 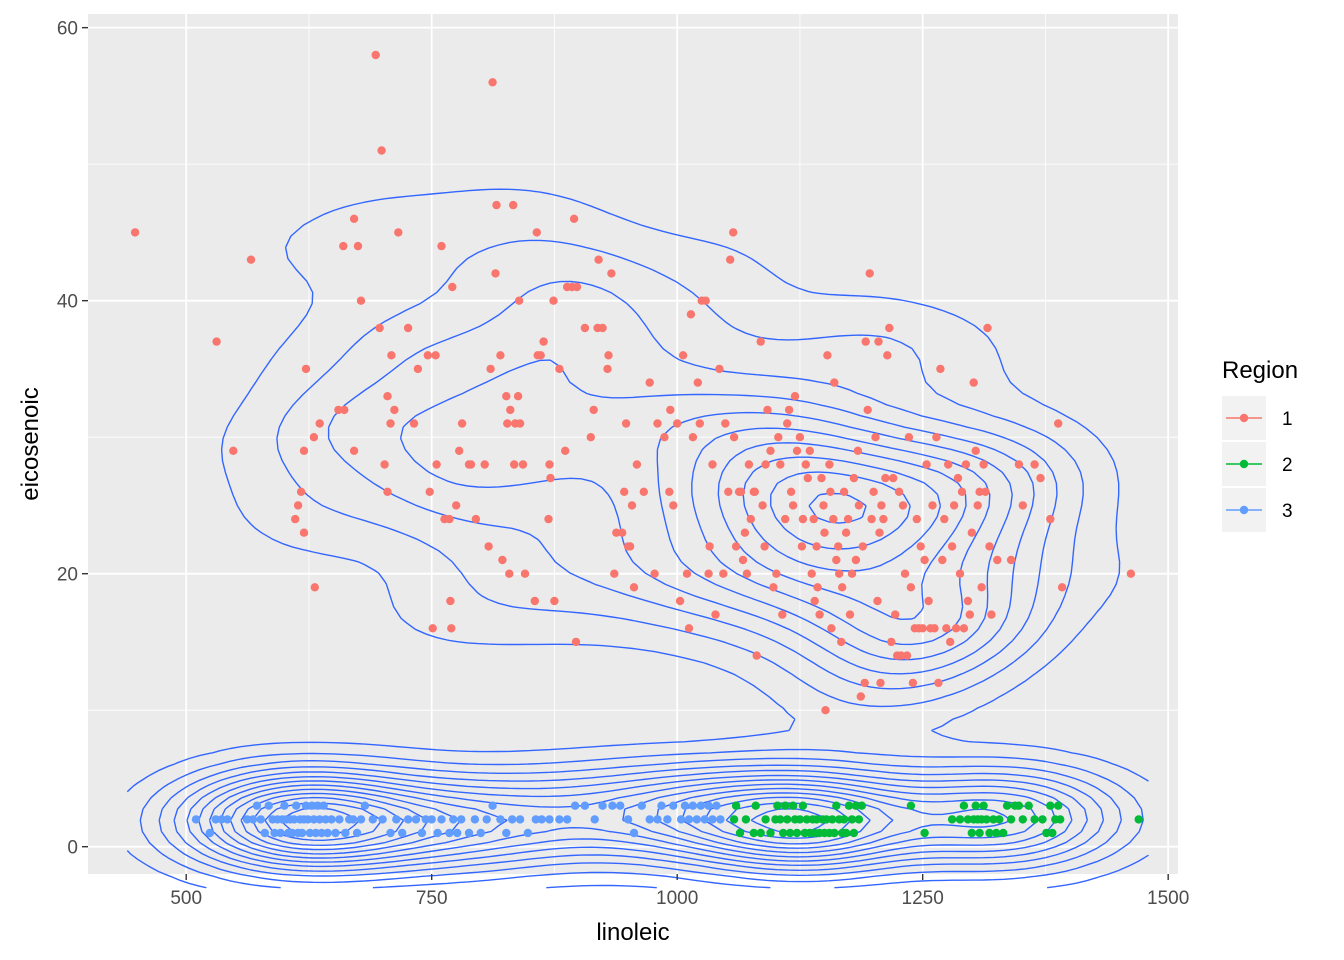 I want to click on legend-label: 1, so click(x=1287, y=419).